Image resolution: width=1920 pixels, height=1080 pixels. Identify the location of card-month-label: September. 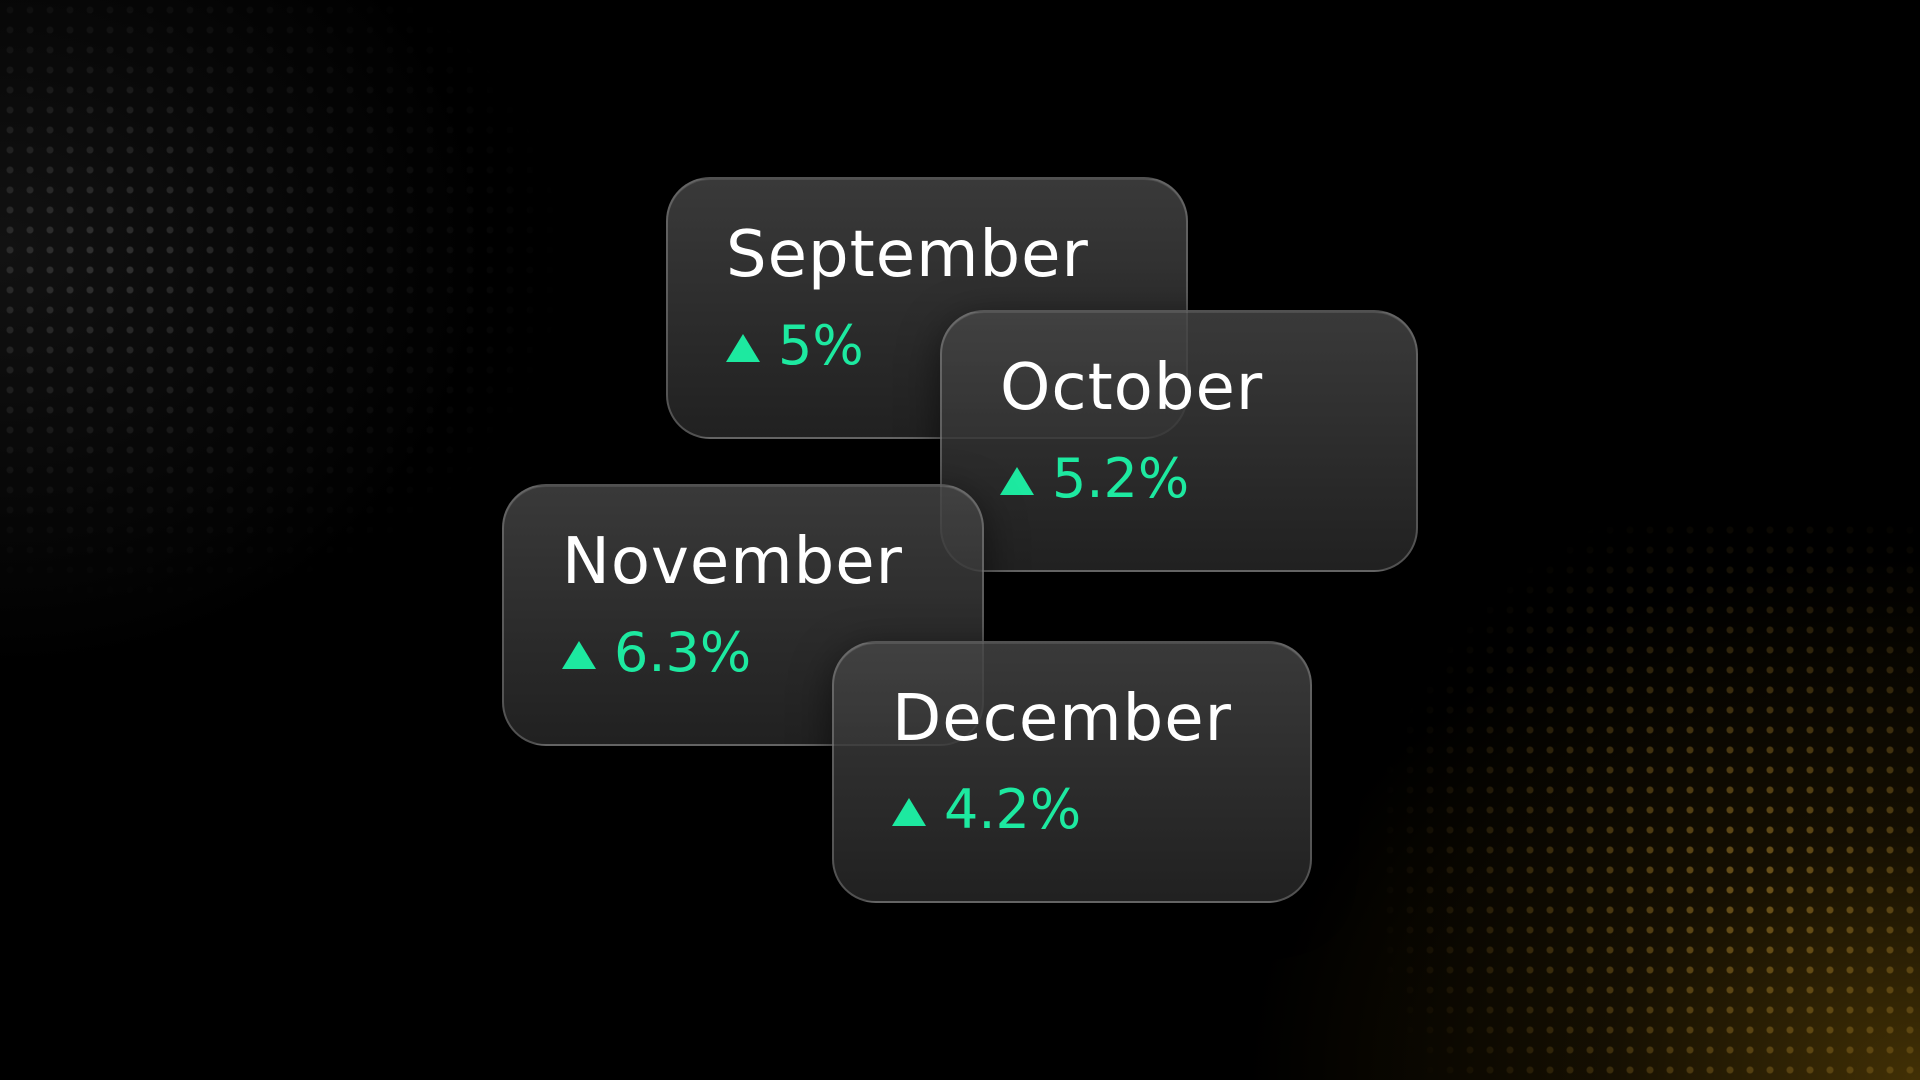
(907, 255).